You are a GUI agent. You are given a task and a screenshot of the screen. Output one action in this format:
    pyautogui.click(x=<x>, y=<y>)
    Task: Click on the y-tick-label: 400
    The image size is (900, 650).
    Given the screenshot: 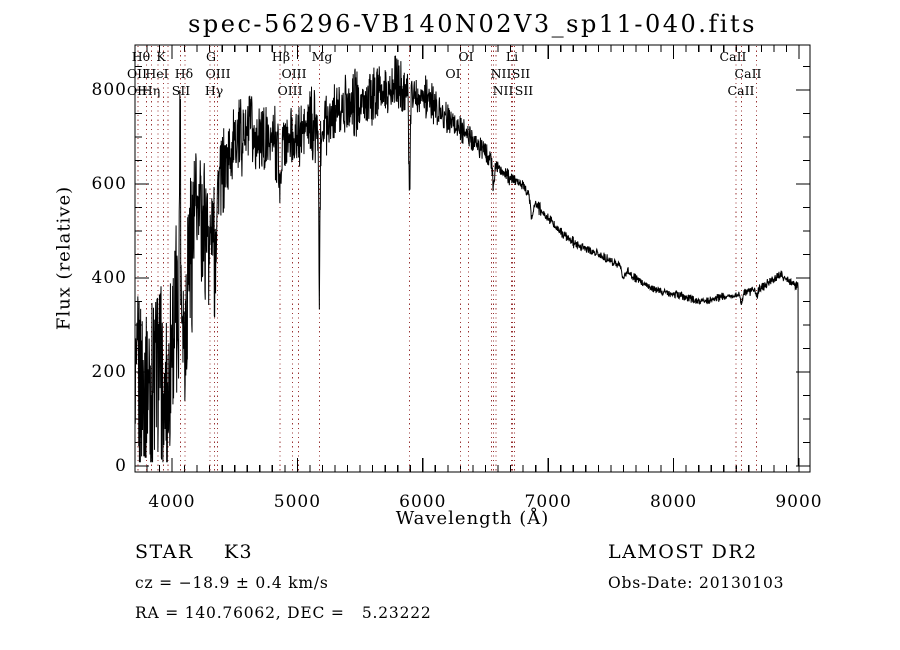 What is the action you would take?
    pyautogui.click(x=109, y=278)
    